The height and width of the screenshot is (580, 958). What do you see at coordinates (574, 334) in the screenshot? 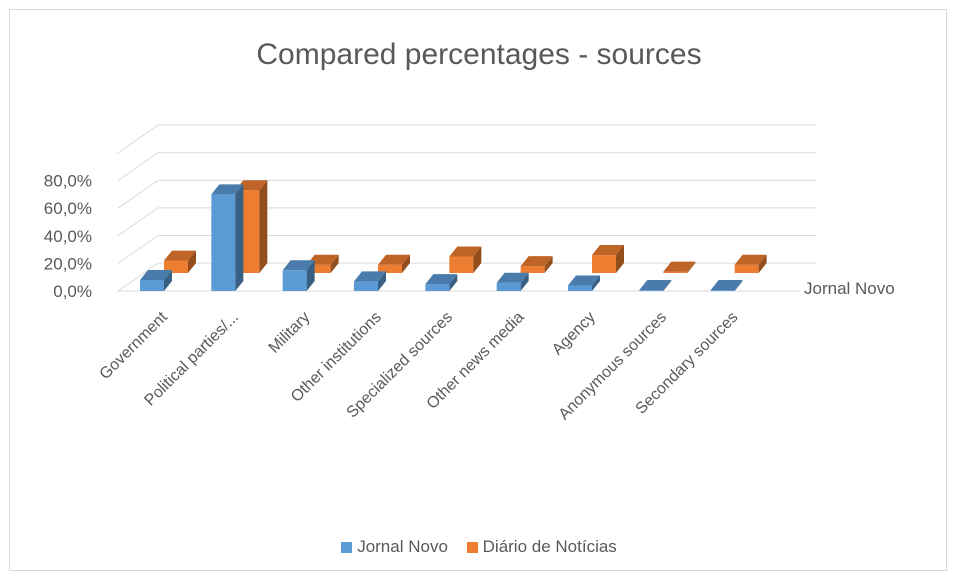
I see `category-label-6: Agency` at bounding box center [574, 334].